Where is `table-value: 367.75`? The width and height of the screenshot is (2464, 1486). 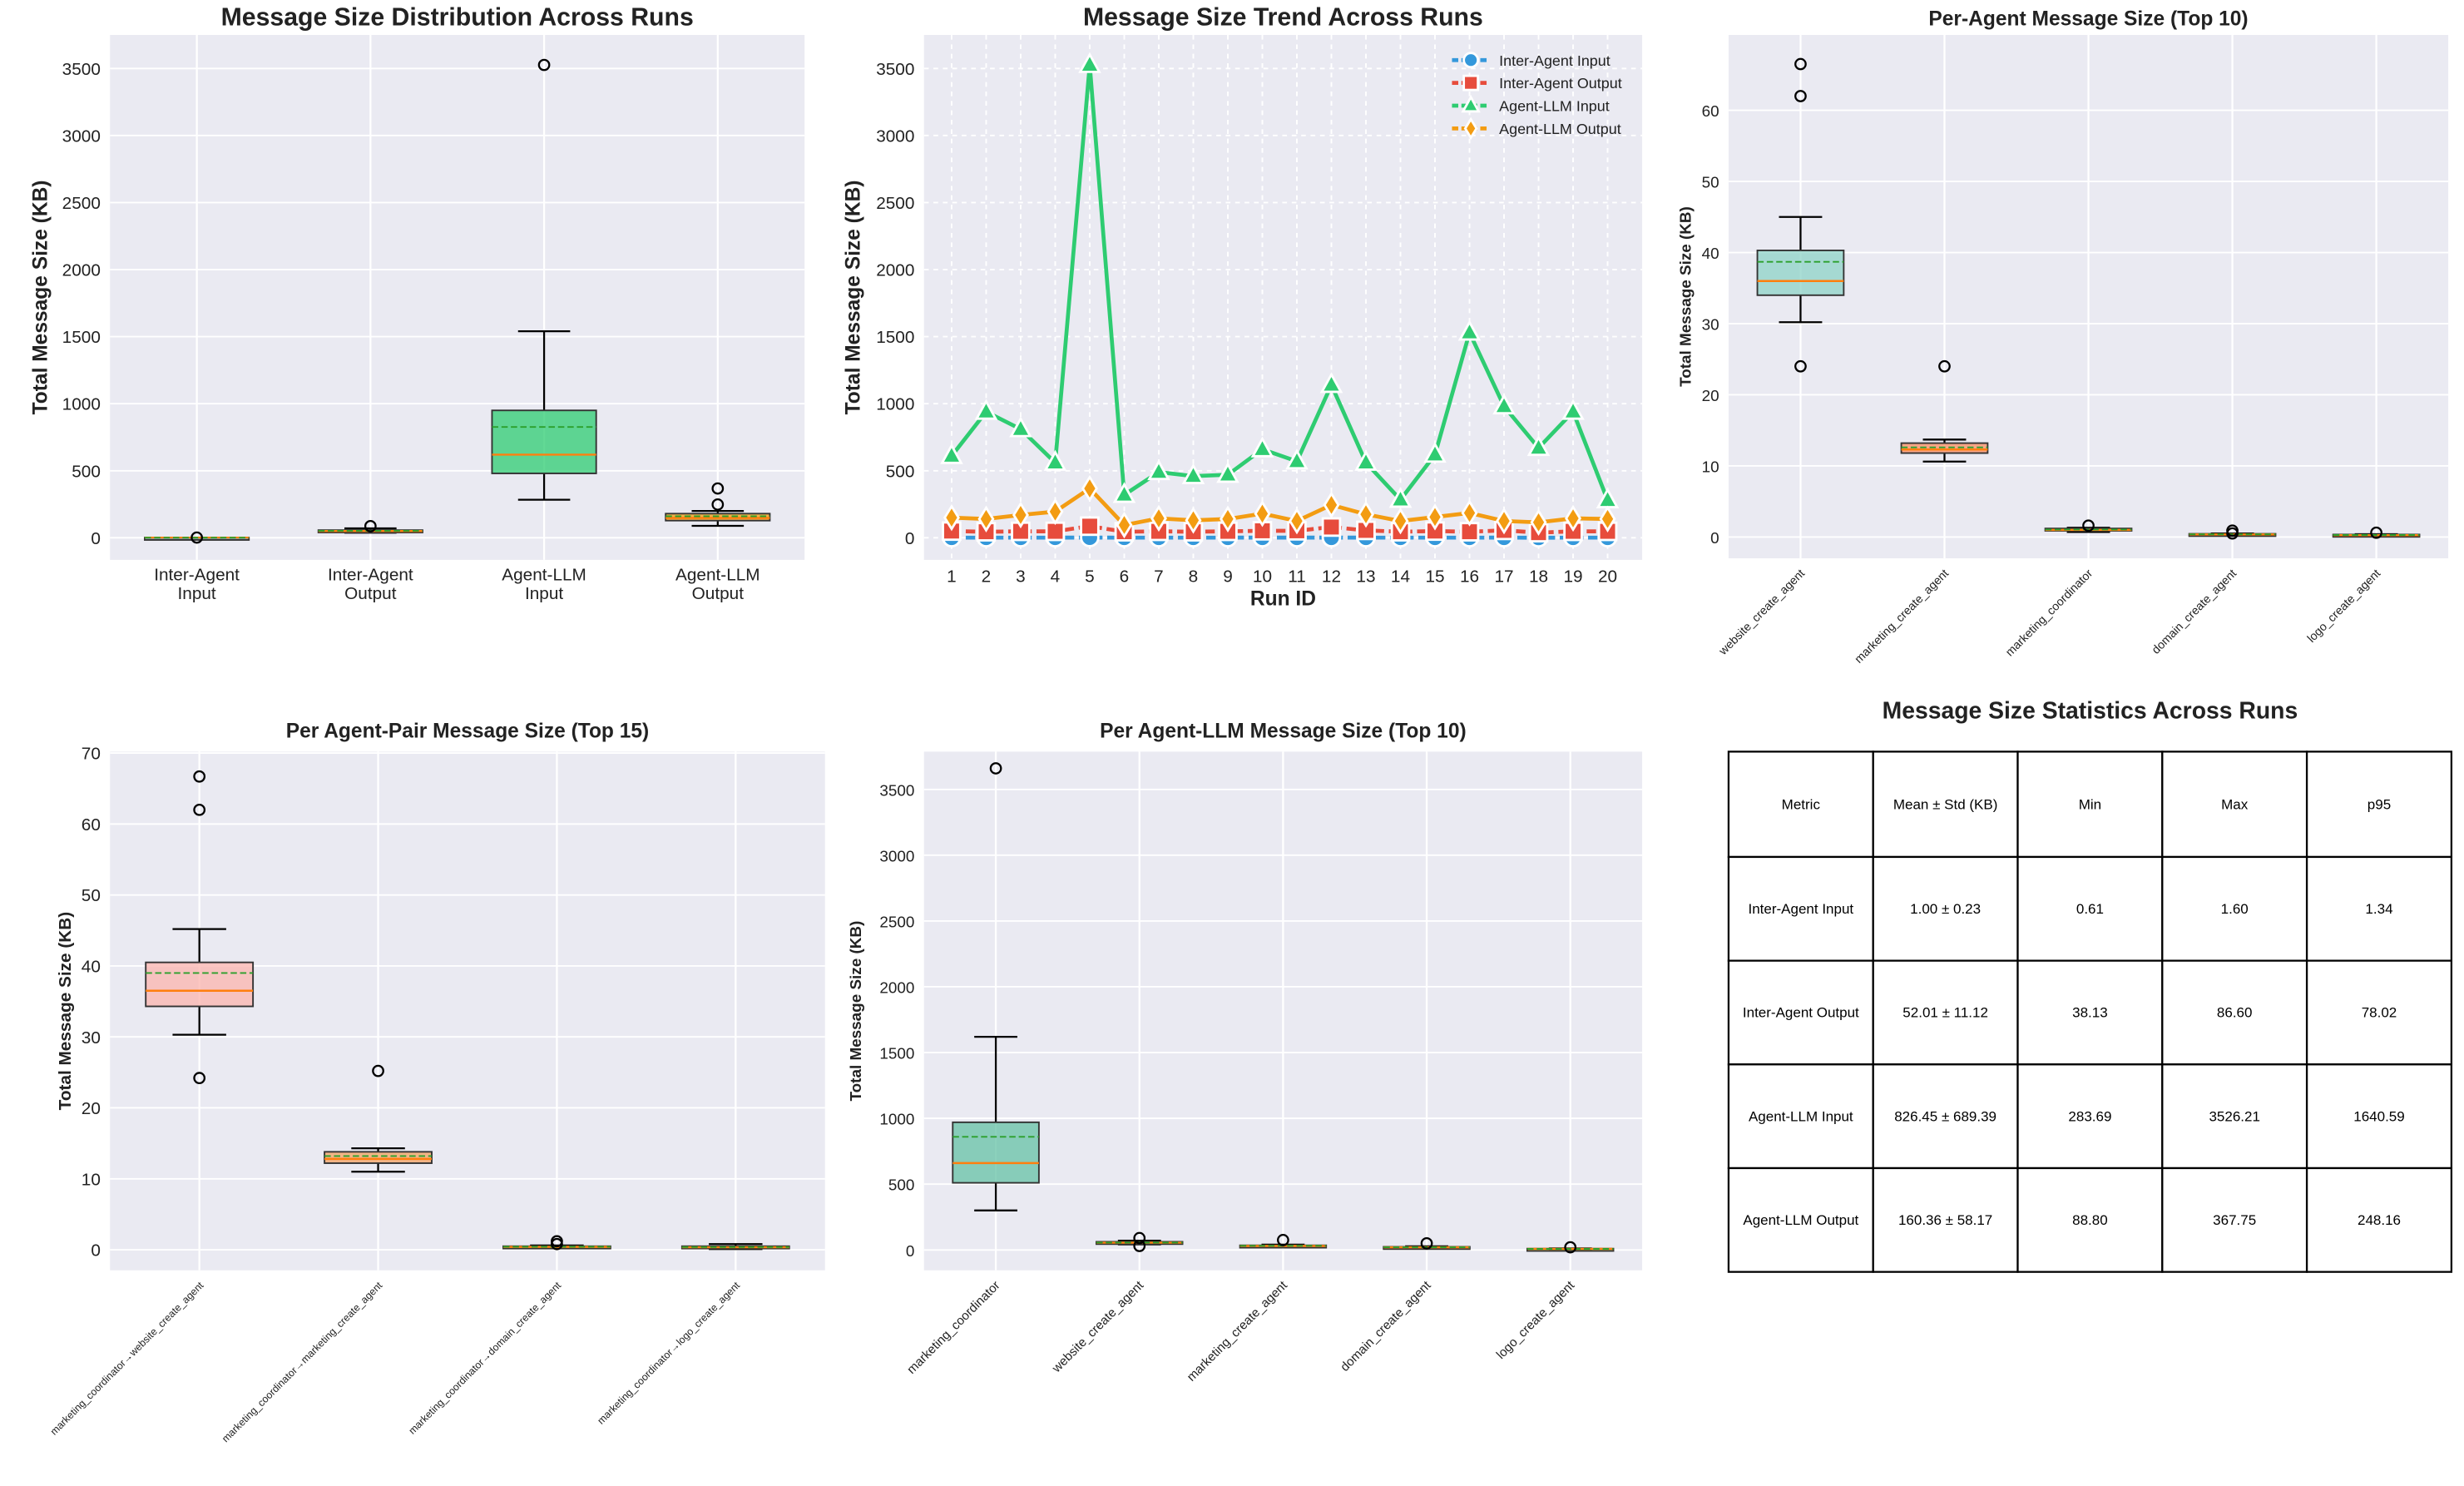
table-value: 367.75 is located at coordinates (2234, 1220).